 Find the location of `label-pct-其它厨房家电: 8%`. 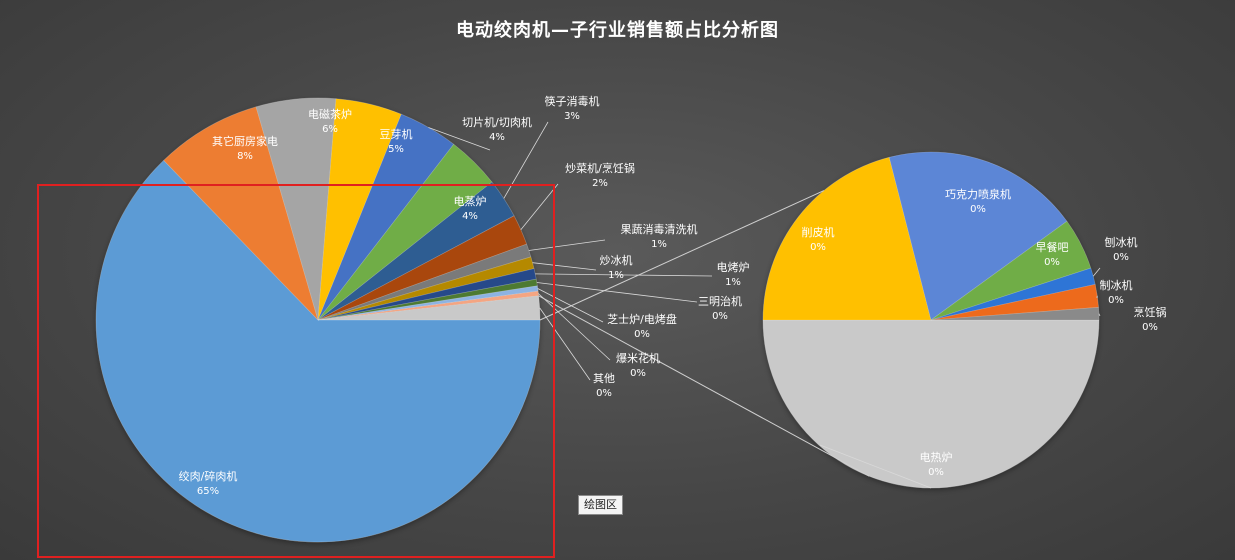

label-pct-其它厨房家电: 8% is located at coordinates (245, 156).